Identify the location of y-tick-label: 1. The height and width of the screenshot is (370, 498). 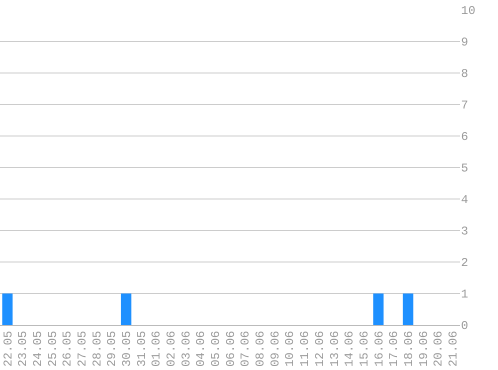
(464, 295).